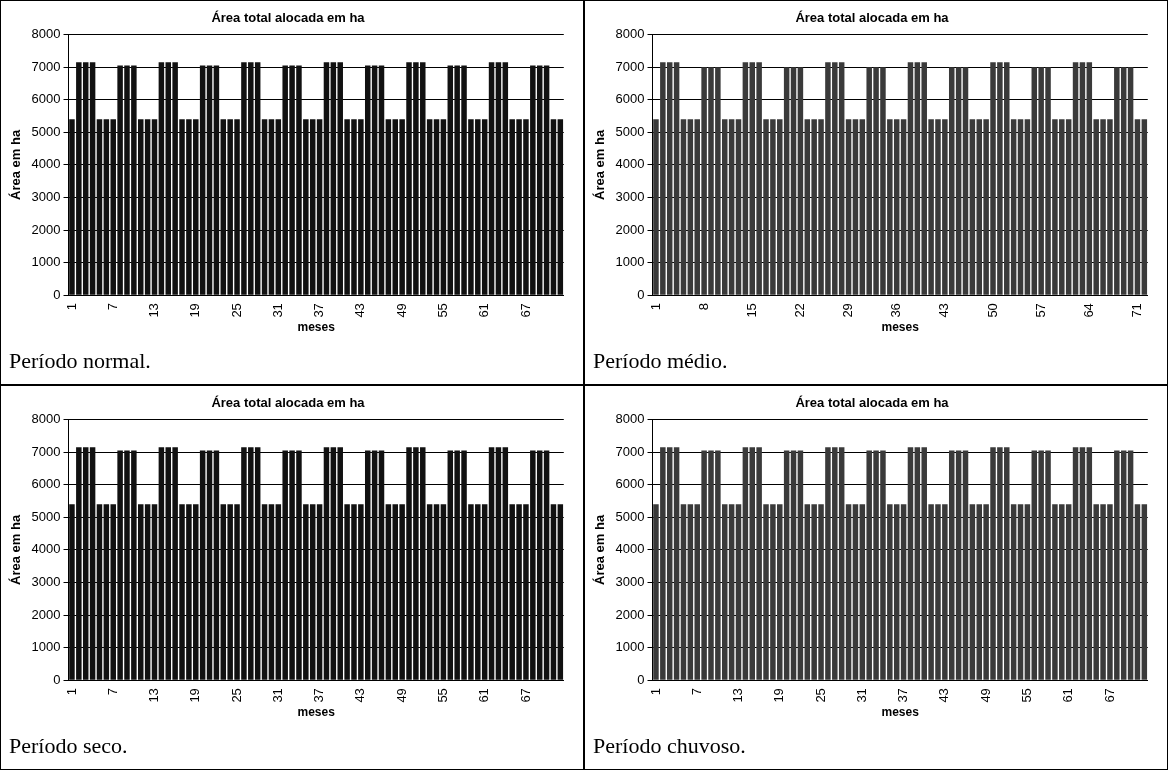 The image size is (1169, 779). What do you see at coordinates (1068, 695) in the screenshot?
I see `x-tick-label: 61` at bounding box center [1068, 695].